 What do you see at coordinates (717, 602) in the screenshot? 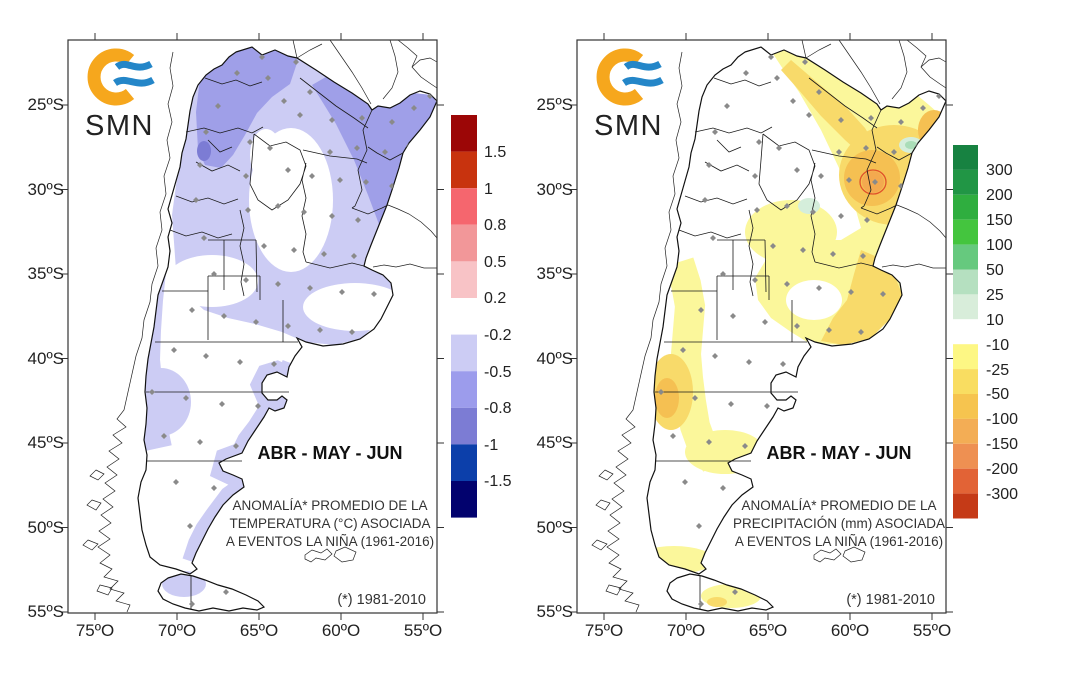
I see `precip-region-medium-tdf` at bounding box center [717, 602].